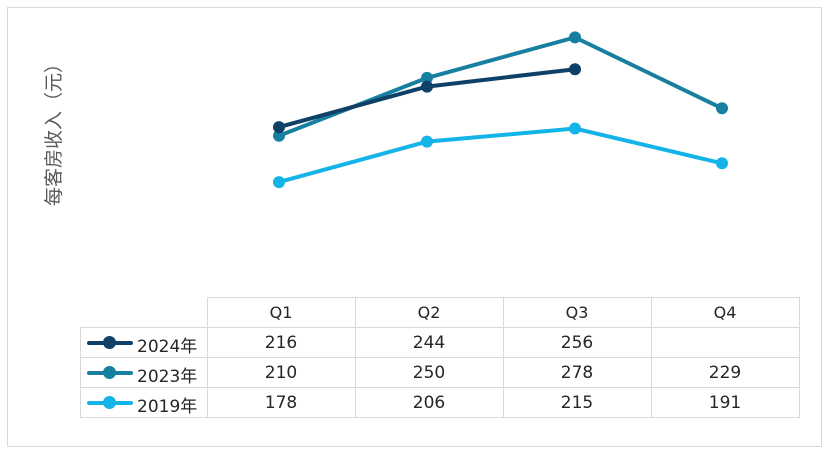 This screenshot has height=458, width=832. I want to click on data-point-2023年-Q4, so click(722, 108).